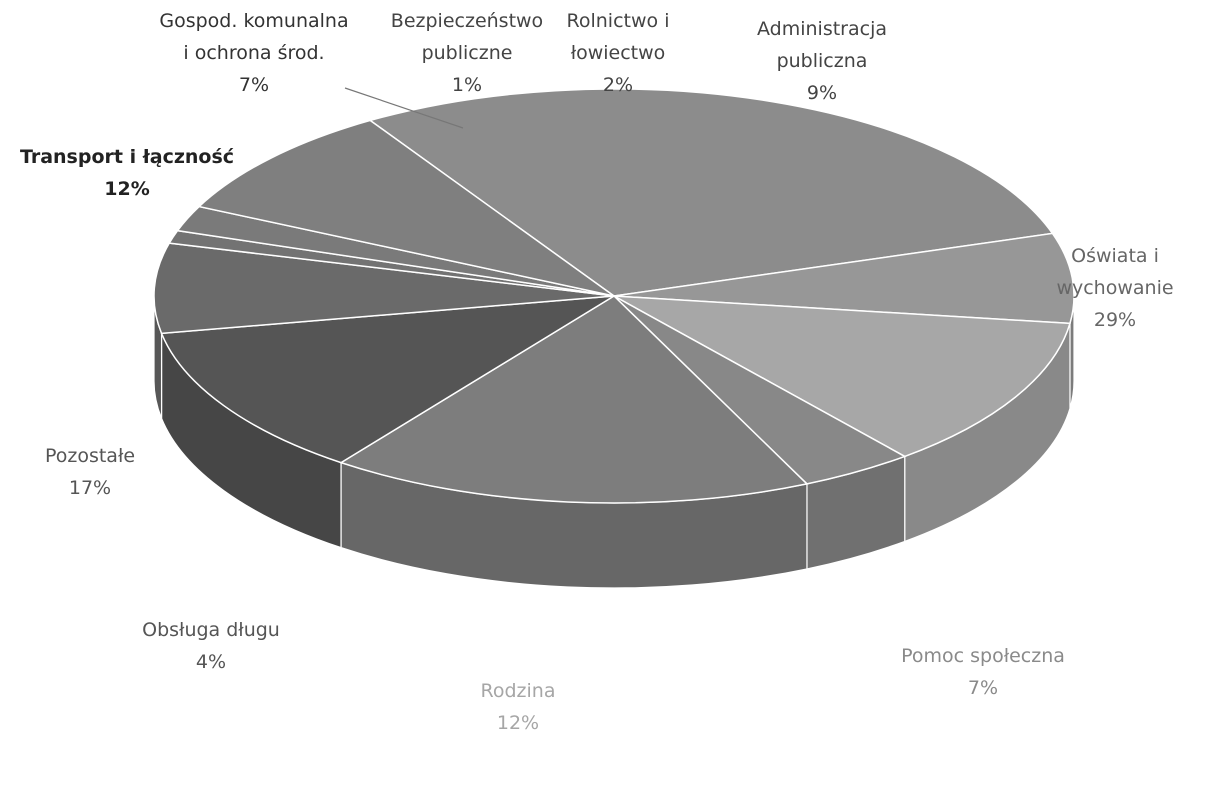 This screenshot has width=1209, height=796. I want to click on slice-value-bezpieczenstwo-publiczne: 1%, so click(467, 85).